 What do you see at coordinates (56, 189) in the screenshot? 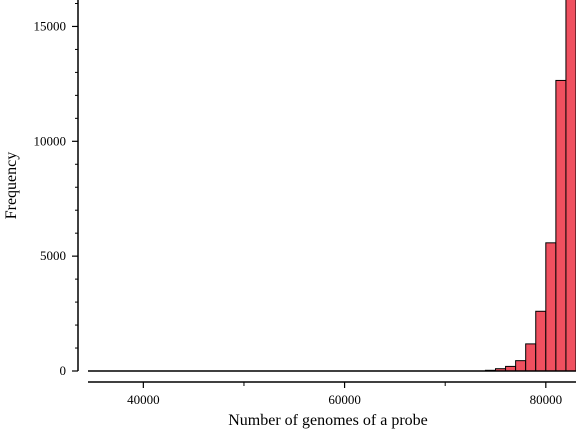
I see `y-axis: 0 5000 10000 15000` at bounding box center [56, 189].